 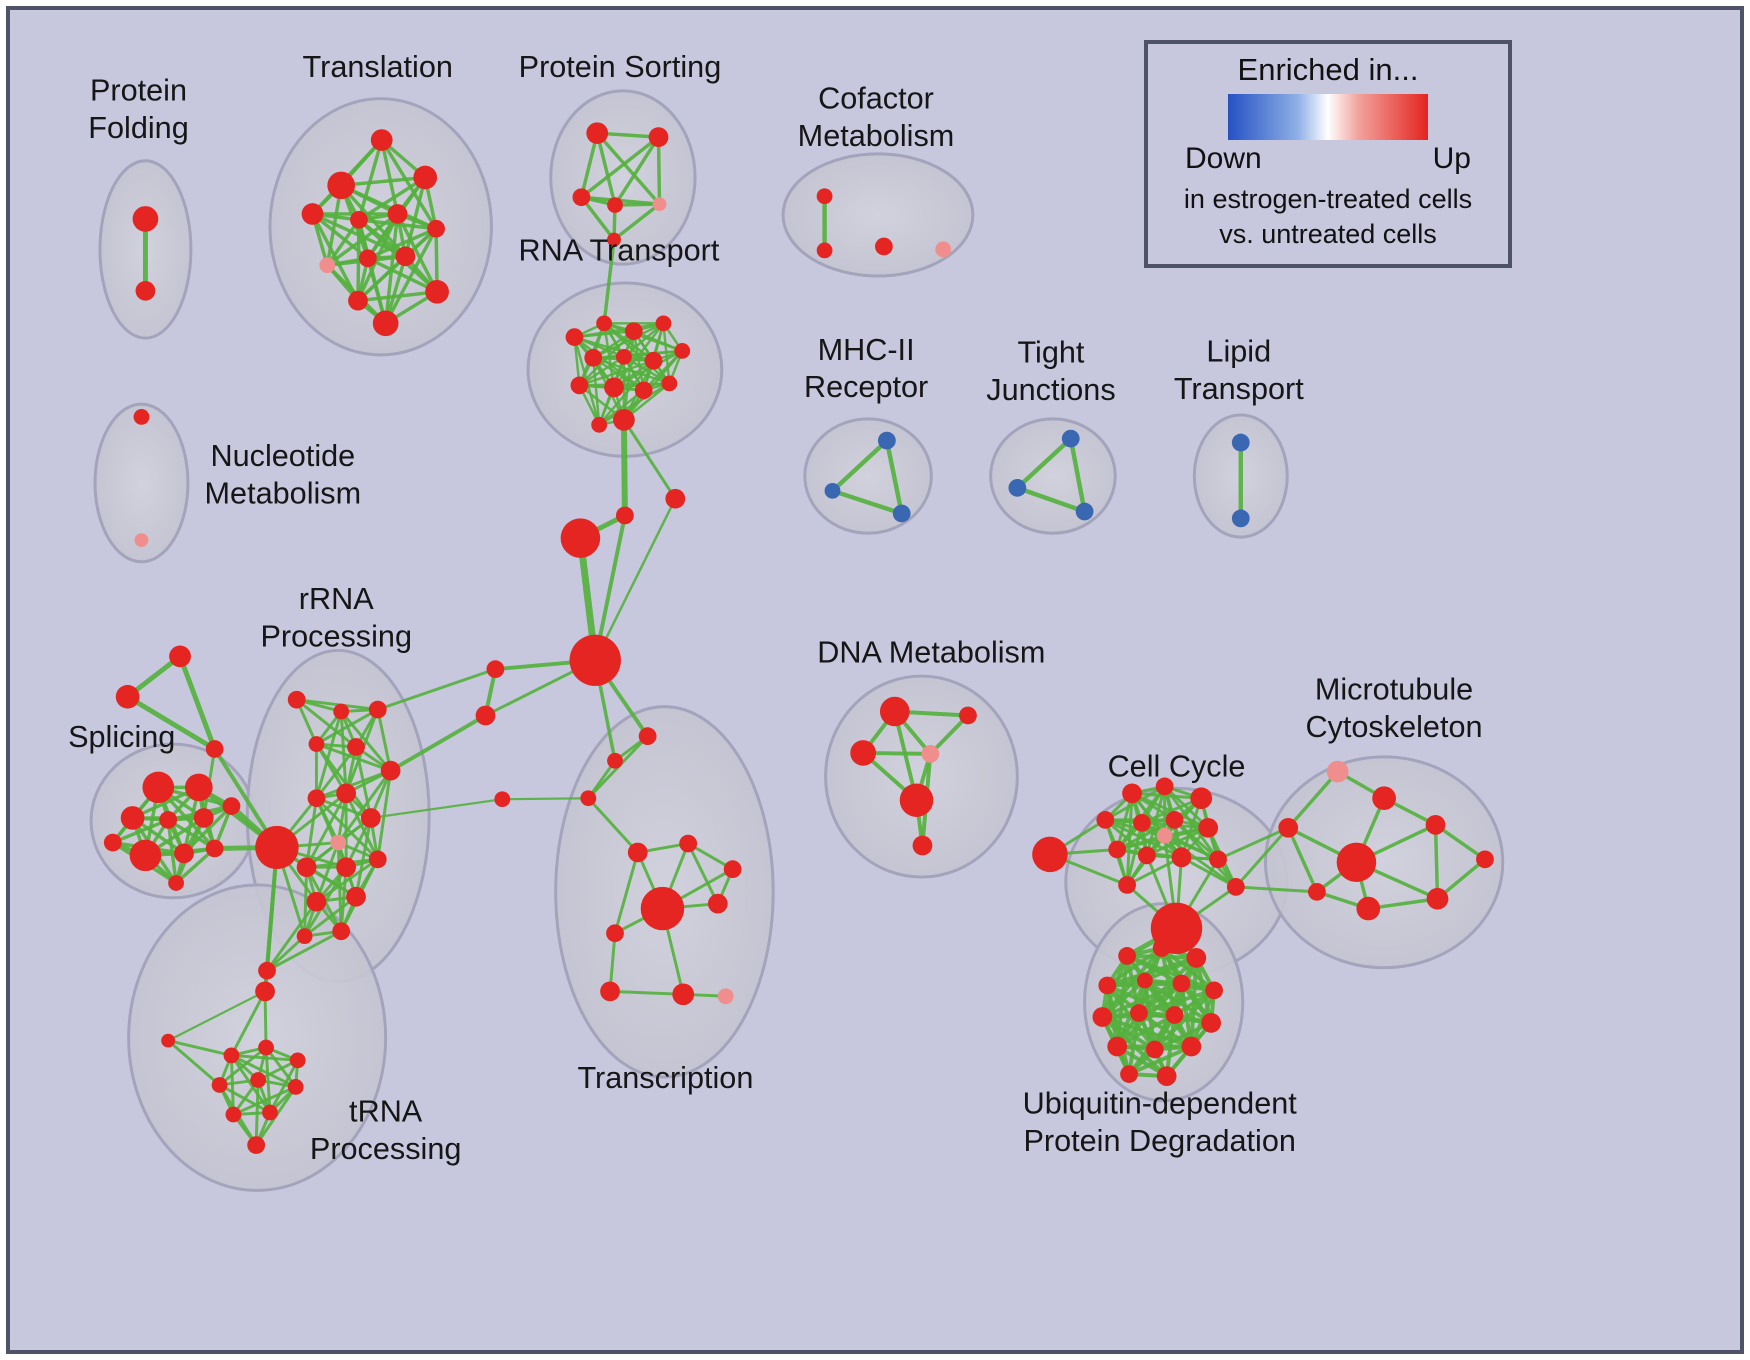 What do you see at coordinates (1328, 159) in the screenshot?
I see `legend-axis-labels: Down Up` at bounding box center [1328, 159].